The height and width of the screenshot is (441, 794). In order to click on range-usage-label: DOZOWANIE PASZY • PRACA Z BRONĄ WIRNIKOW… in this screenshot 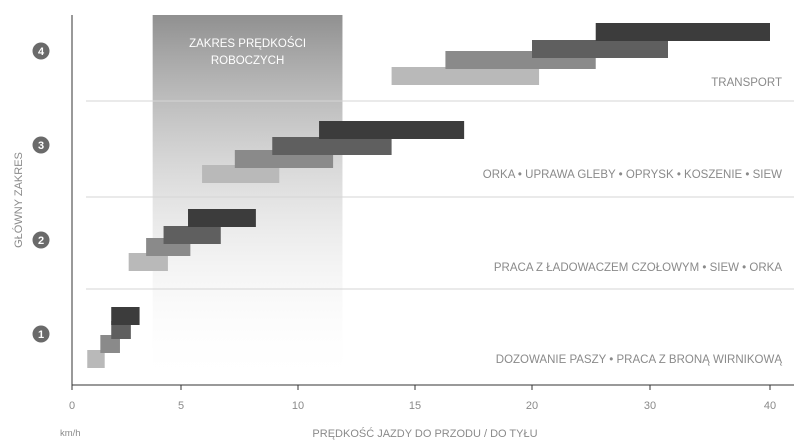, I will do `click(639, 360)`.